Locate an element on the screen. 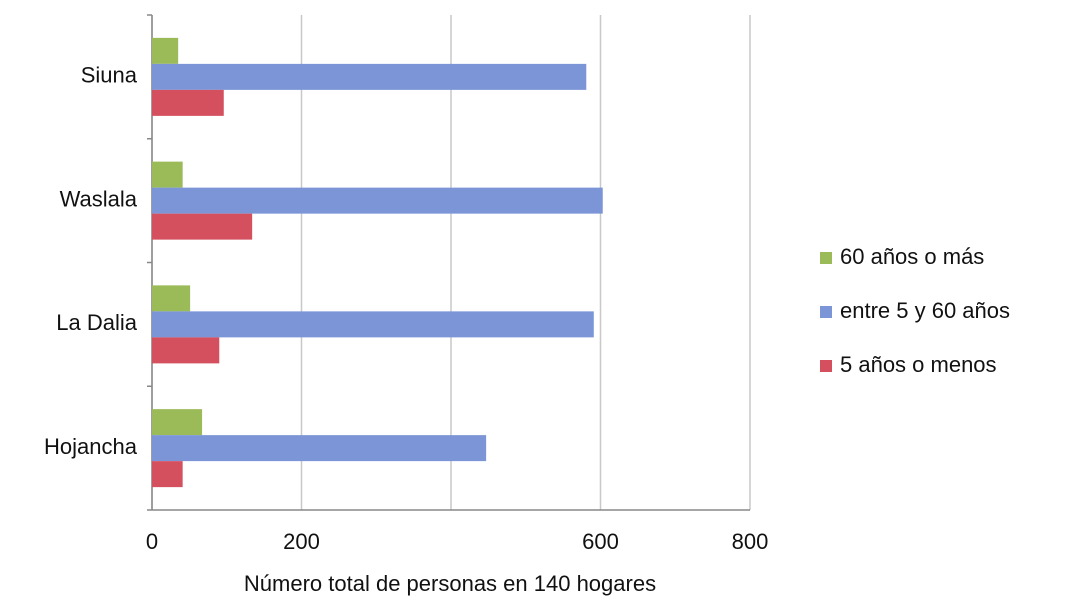 This screenshot has height=602, width=1073. x-tick-label: 800 is located at coordinates (750, 541).